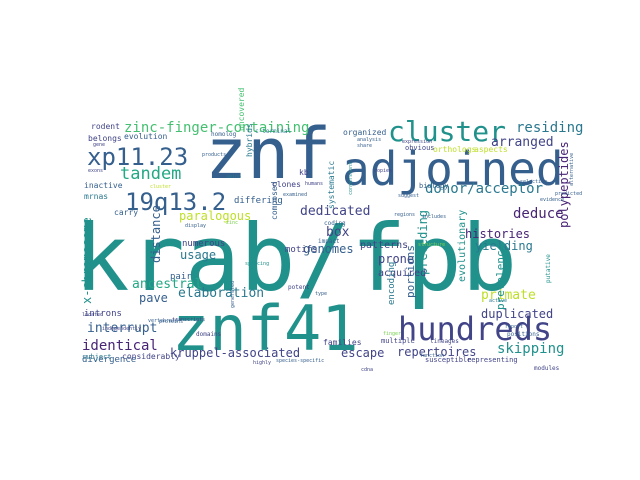 The image size is (640, 480). Describe the element at coordinates (328, 249) in the screenshot. I see `word-genomes: genomes` at that location.